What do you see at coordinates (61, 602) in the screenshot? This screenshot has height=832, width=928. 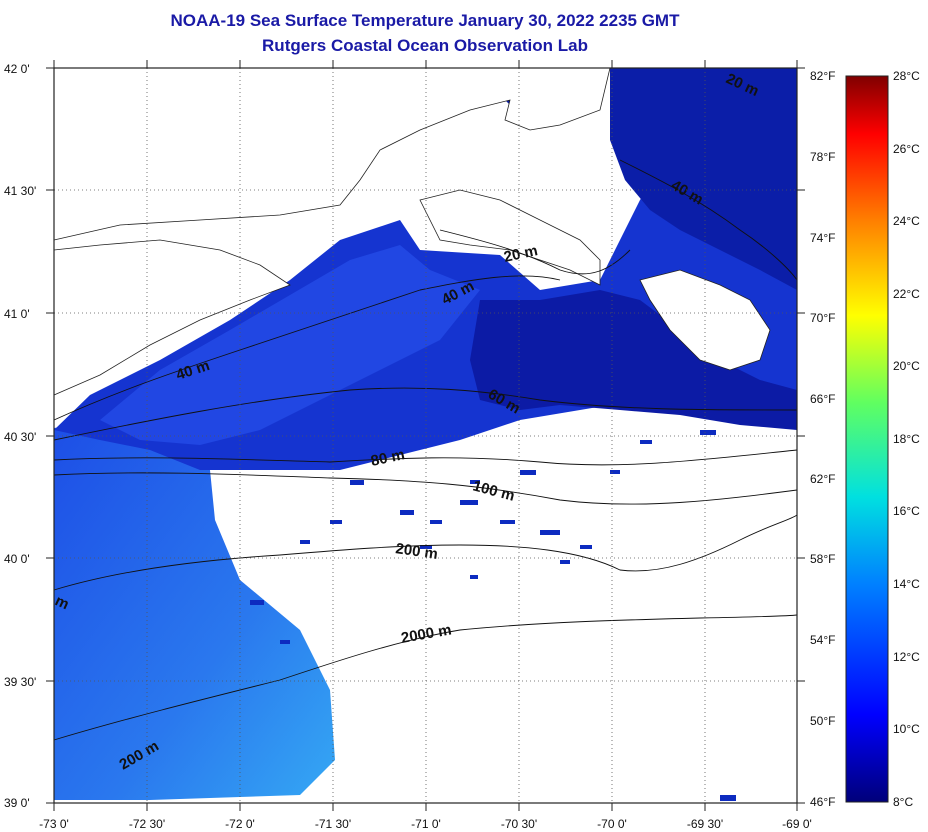 I see `isobath-label: m` at bounding box center [61, 602].